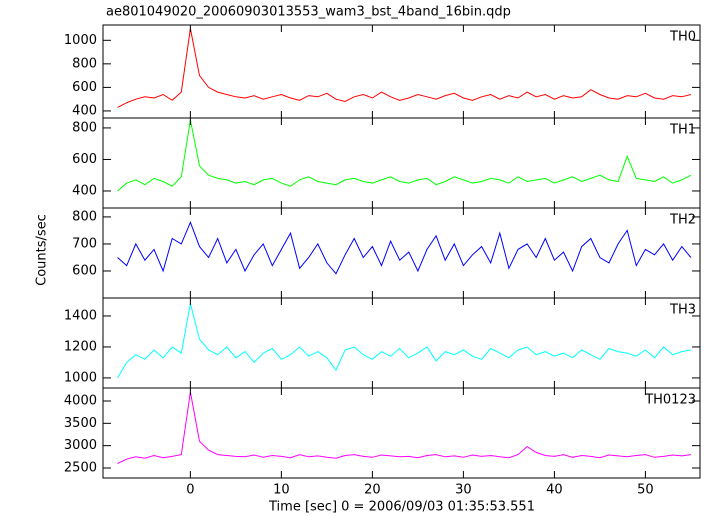 The width and height of the screenshot is (717, 516). I want to click on panel-label: TH0123, so click(670, 400).